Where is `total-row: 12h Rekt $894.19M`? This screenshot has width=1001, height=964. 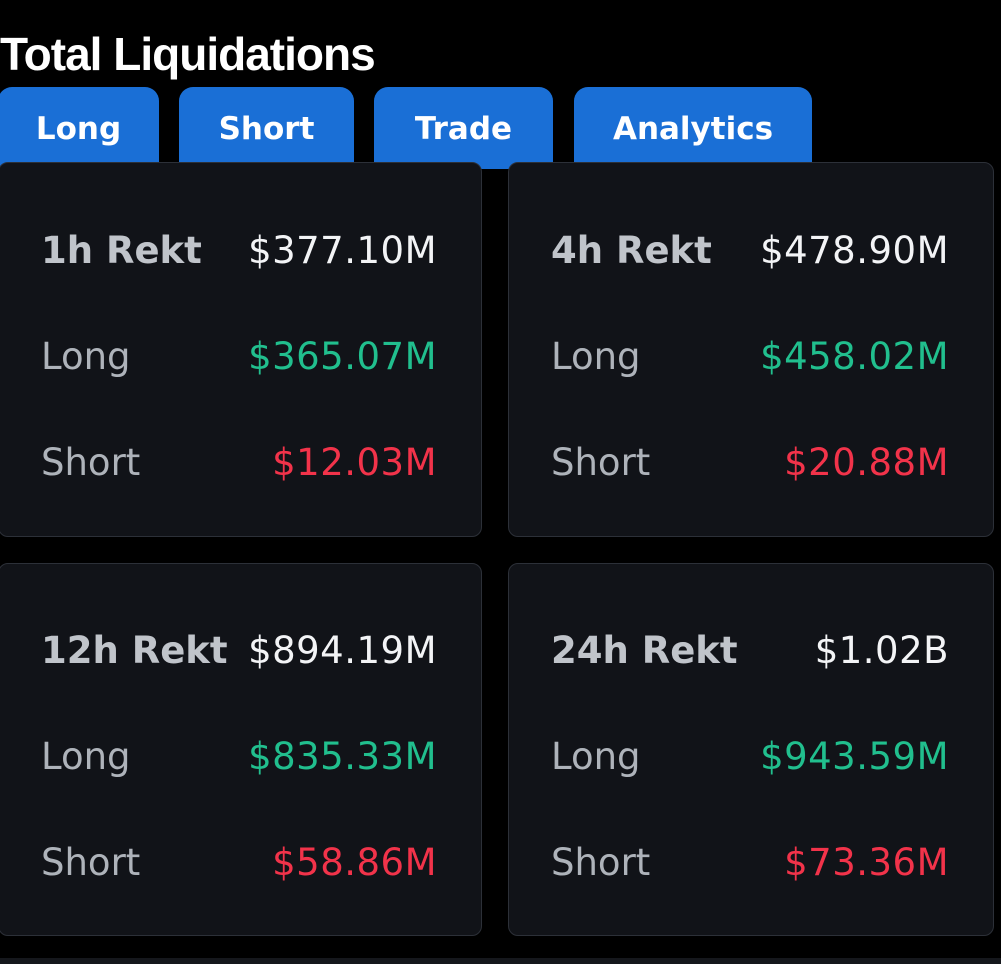 total-row: 12h Rekt $894.19M is located at coordinates (239, 650).